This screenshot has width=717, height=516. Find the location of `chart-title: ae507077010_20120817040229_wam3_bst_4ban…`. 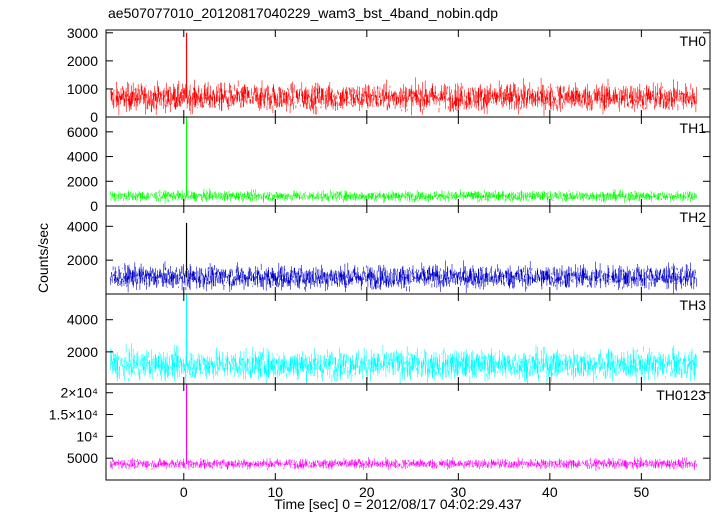

chart-title: ae507077010_20120817040229_wam3_bst_4ban… is located at coordinates (303, 13).